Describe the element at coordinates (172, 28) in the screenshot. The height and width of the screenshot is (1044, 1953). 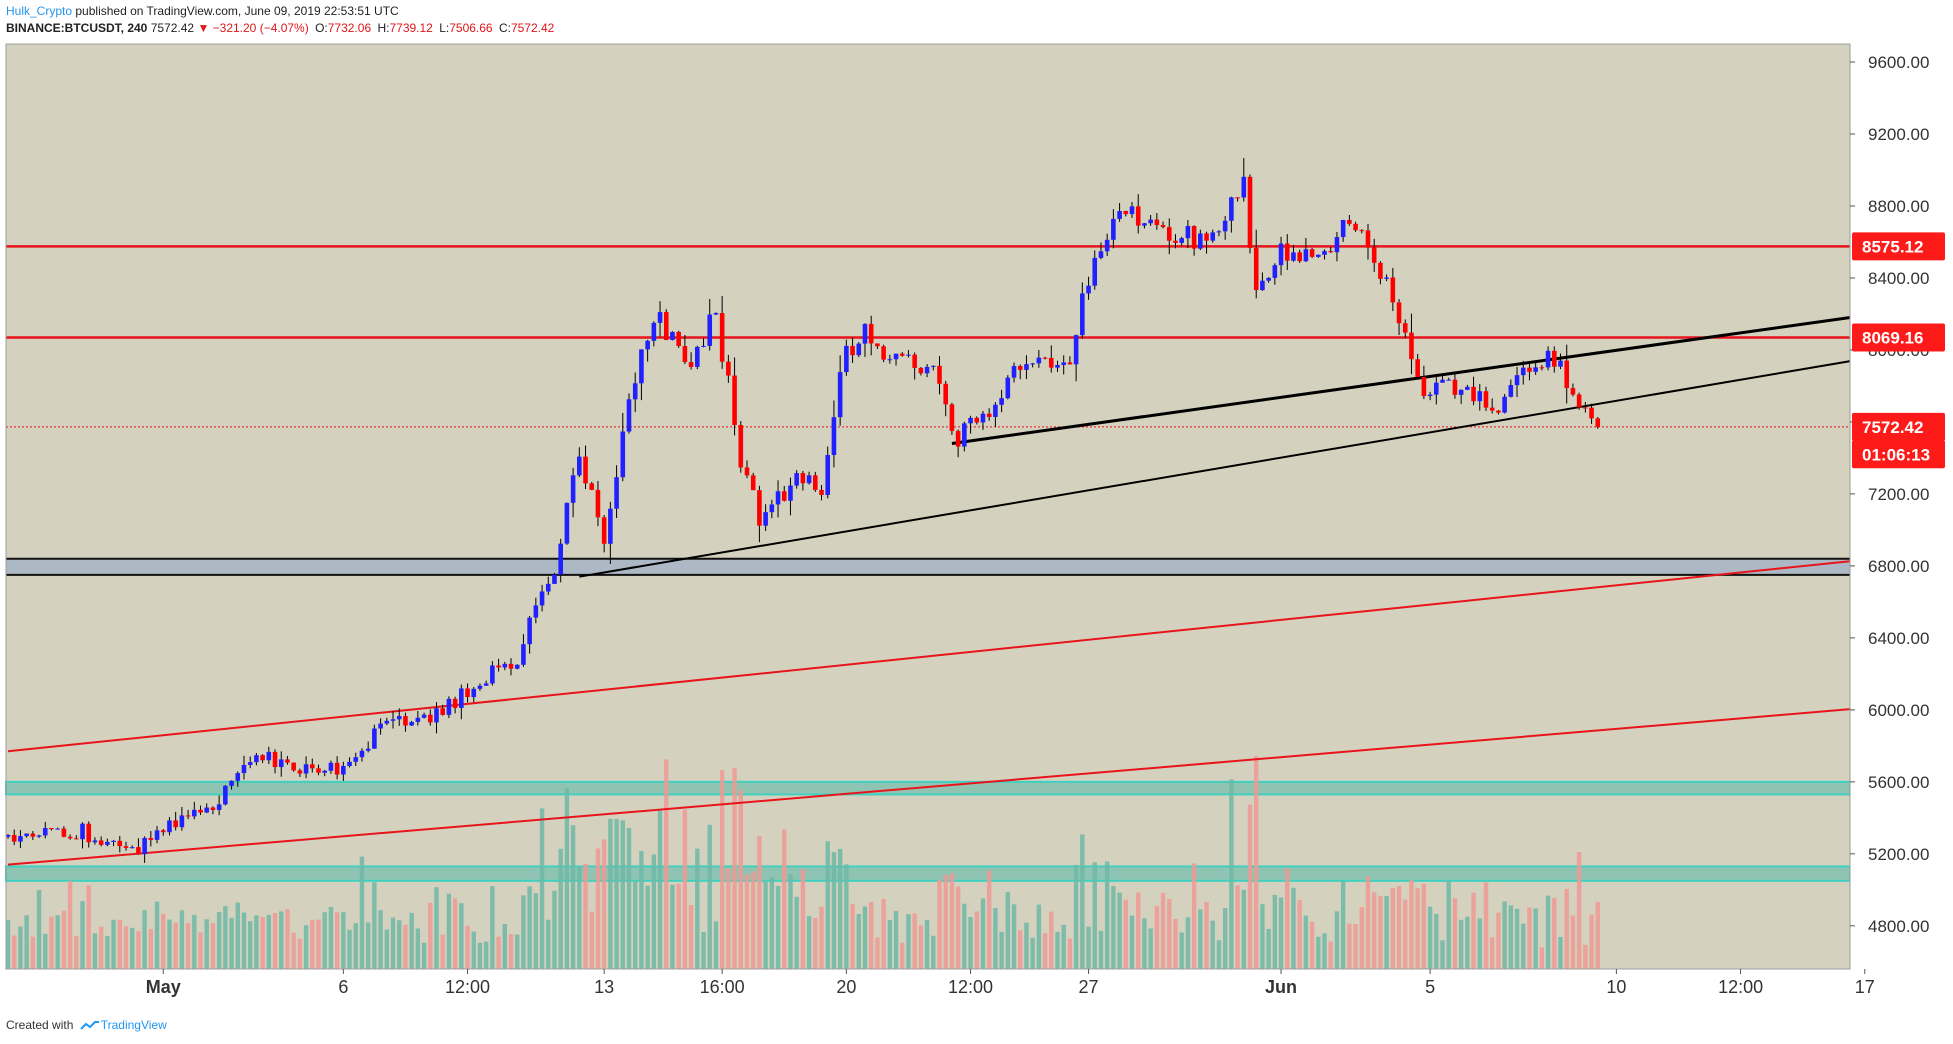
I see `last-price-text: 7572.42` at that location.